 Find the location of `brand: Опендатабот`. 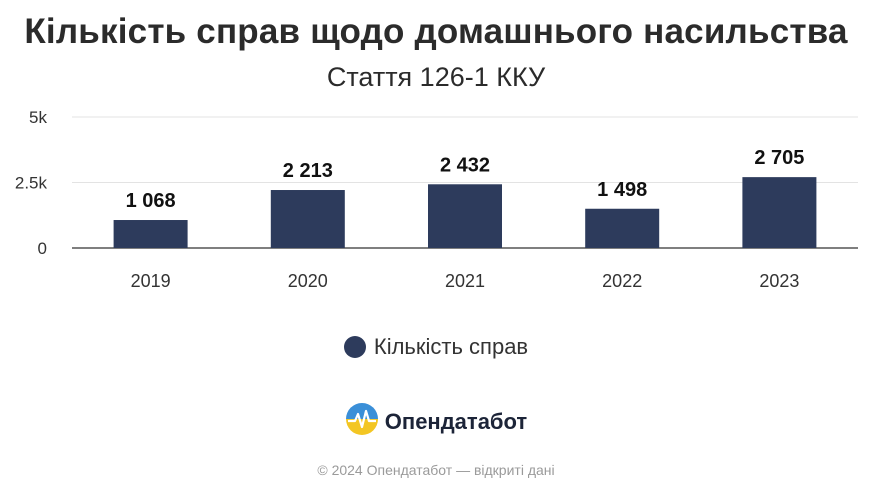

brand: Опендатабот is located at coordinates (436, 421).